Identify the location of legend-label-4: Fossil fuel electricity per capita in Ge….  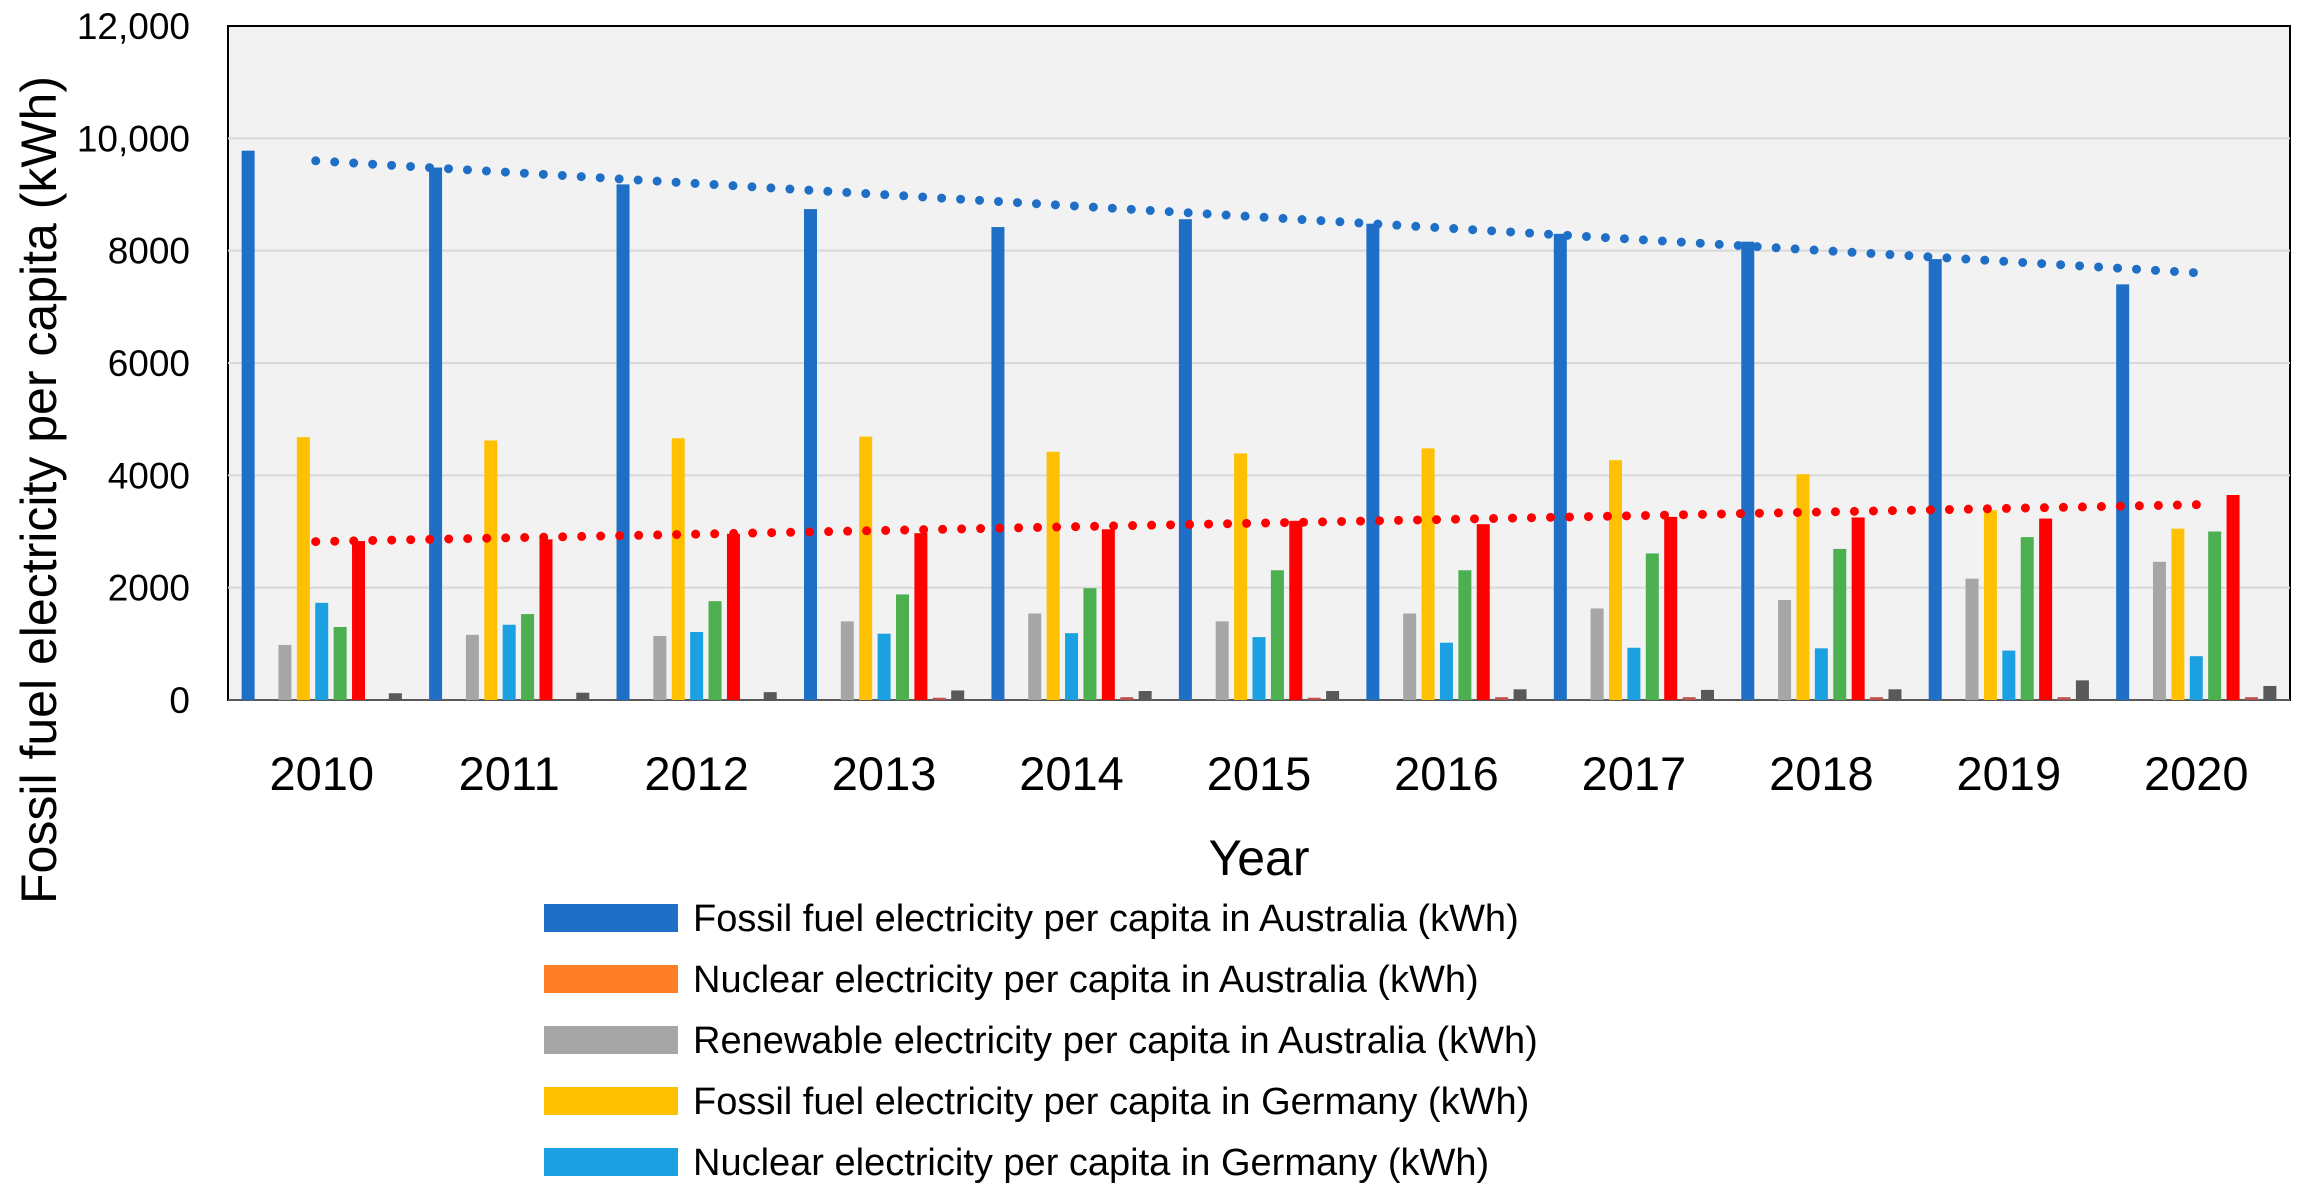
(1111, 1102).